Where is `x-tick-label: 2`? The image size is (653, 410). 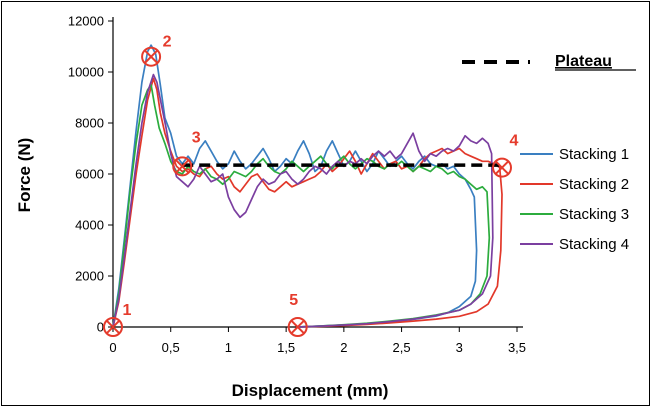 x-tick-label: 2 is located at coordinates (343, 347).